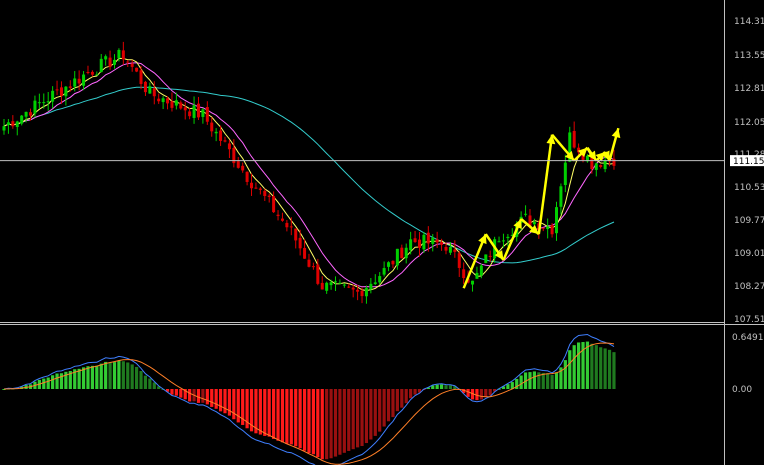 The width and height of the screenshot is (764, 465). What do you see at coordinates (546, 184) in the screenshot?
I see `zigzag-arrow` at bounding box center [546, 184].